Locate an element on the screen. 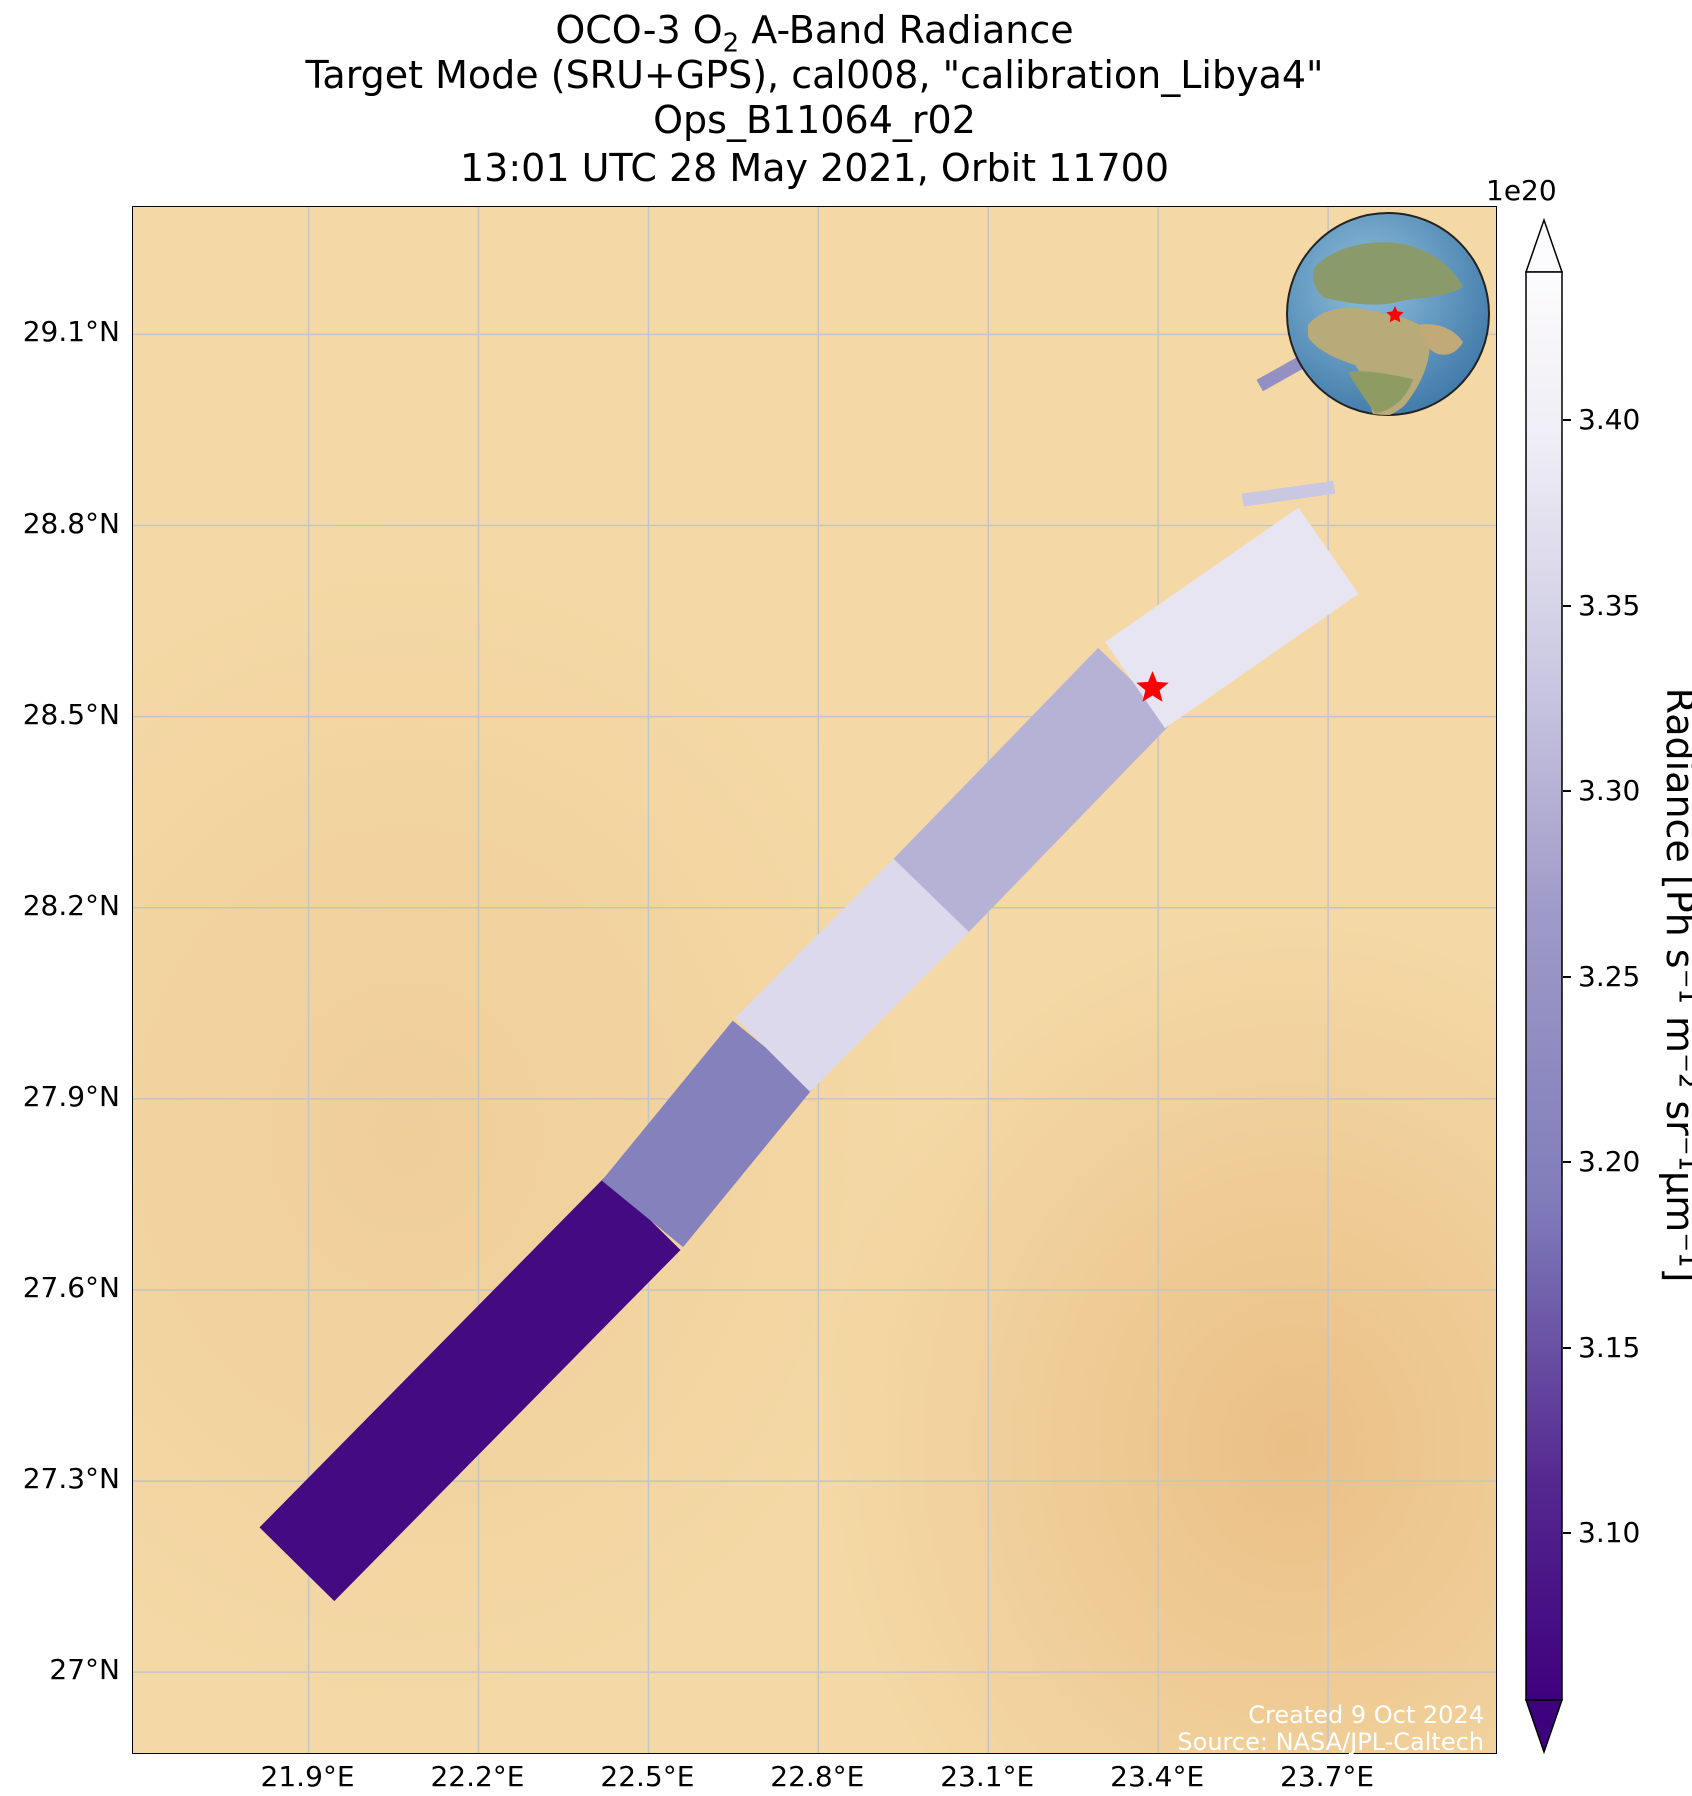 The width and height of the screenshot is (1692, 1796). globe-target-star is located at coordinates (1395, 314).